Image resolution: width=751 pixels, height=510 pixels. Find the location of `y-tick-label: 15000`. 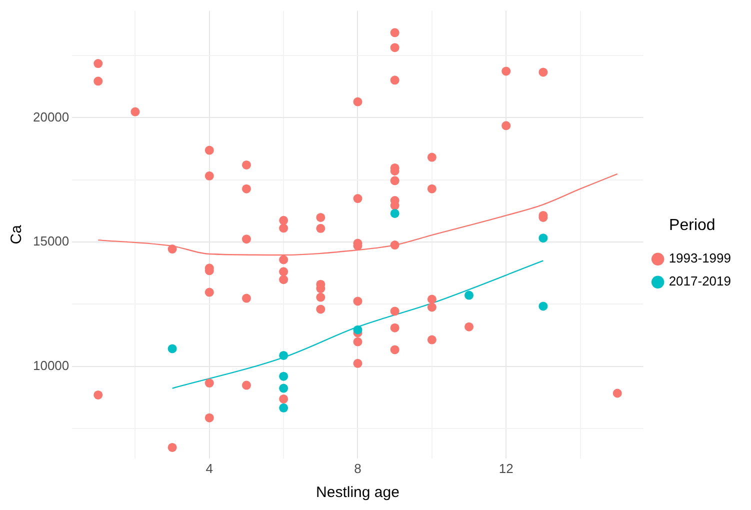

y-tick-label: 15000 is located at coordinates (51, 241).